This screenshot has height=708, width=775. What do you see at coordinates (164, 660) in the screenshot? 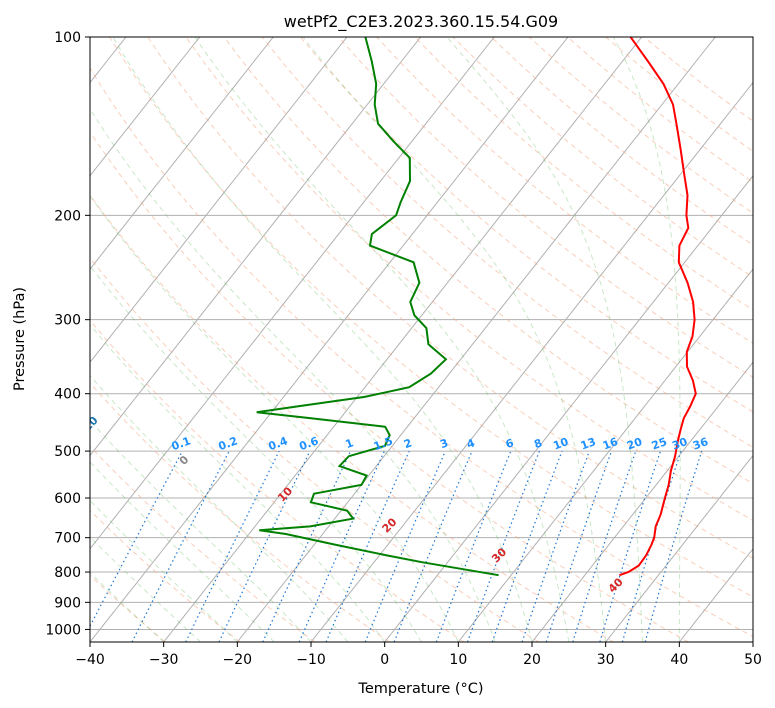
I see `x-tick-label: −30` at bounding box center [164, 660].